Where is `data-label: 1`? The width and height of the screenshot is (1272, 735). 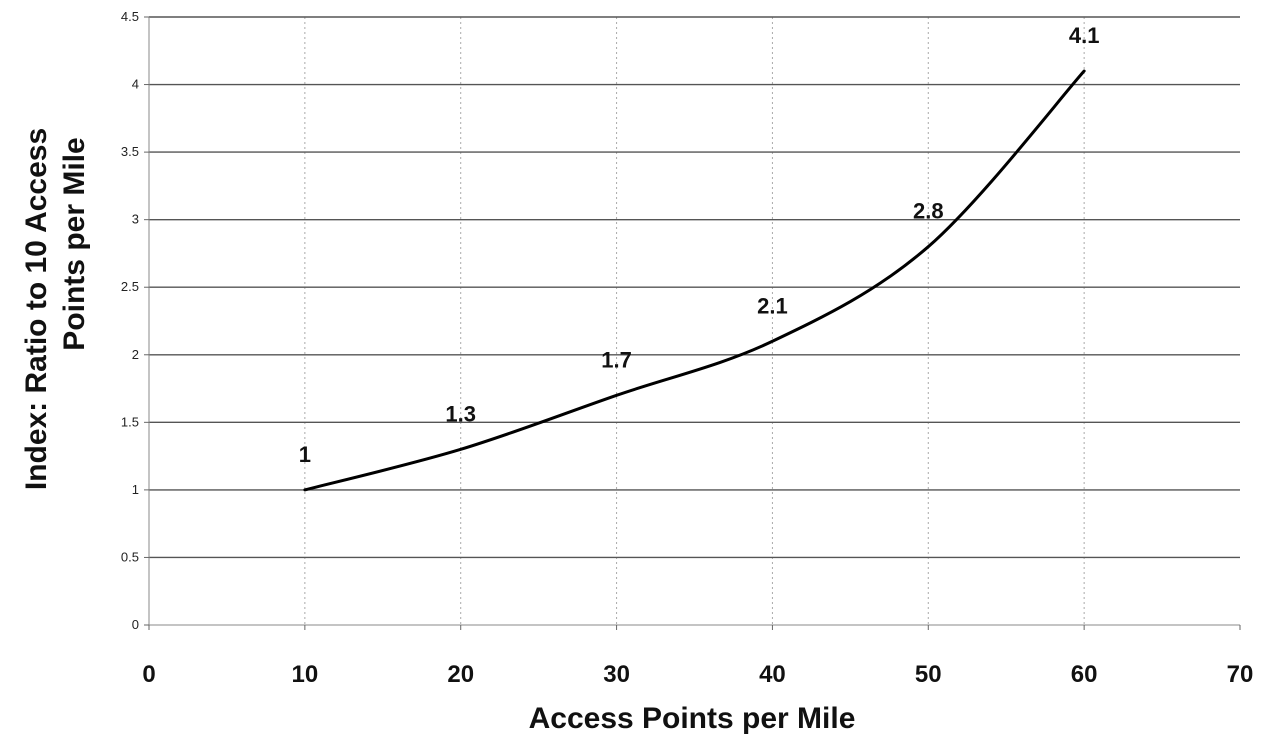 data-label: 1 is located at coordinates (305, 454).